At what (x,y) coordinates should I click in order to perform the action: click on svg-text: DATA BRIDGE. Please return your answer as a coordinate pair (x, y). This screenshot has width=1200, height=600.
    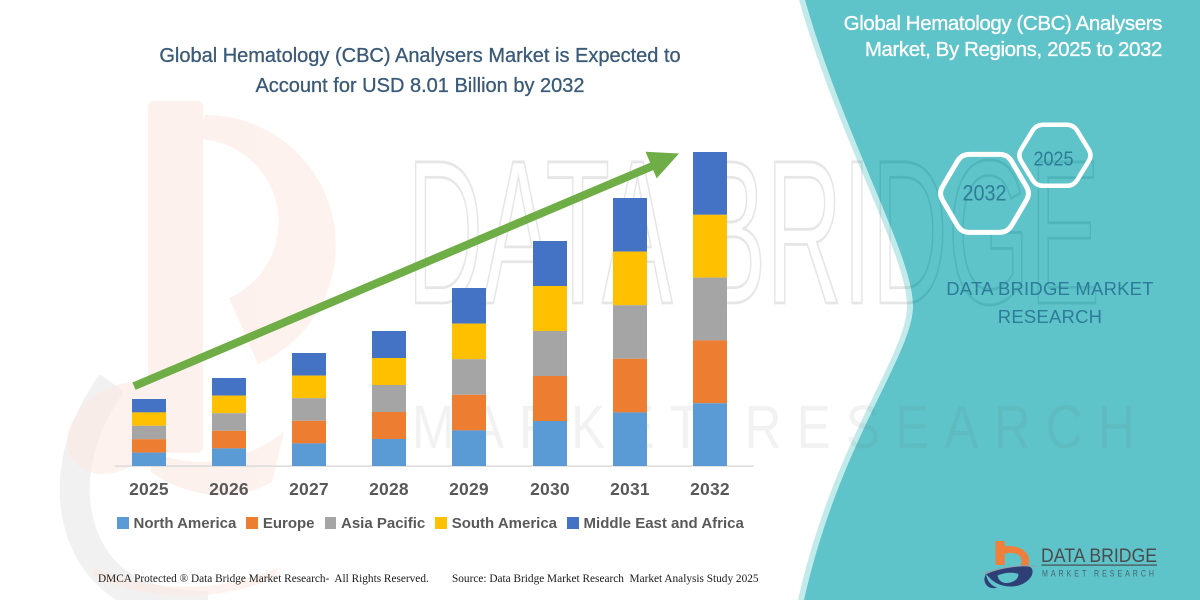
    Looking at the image, I should click on (1099, 556).